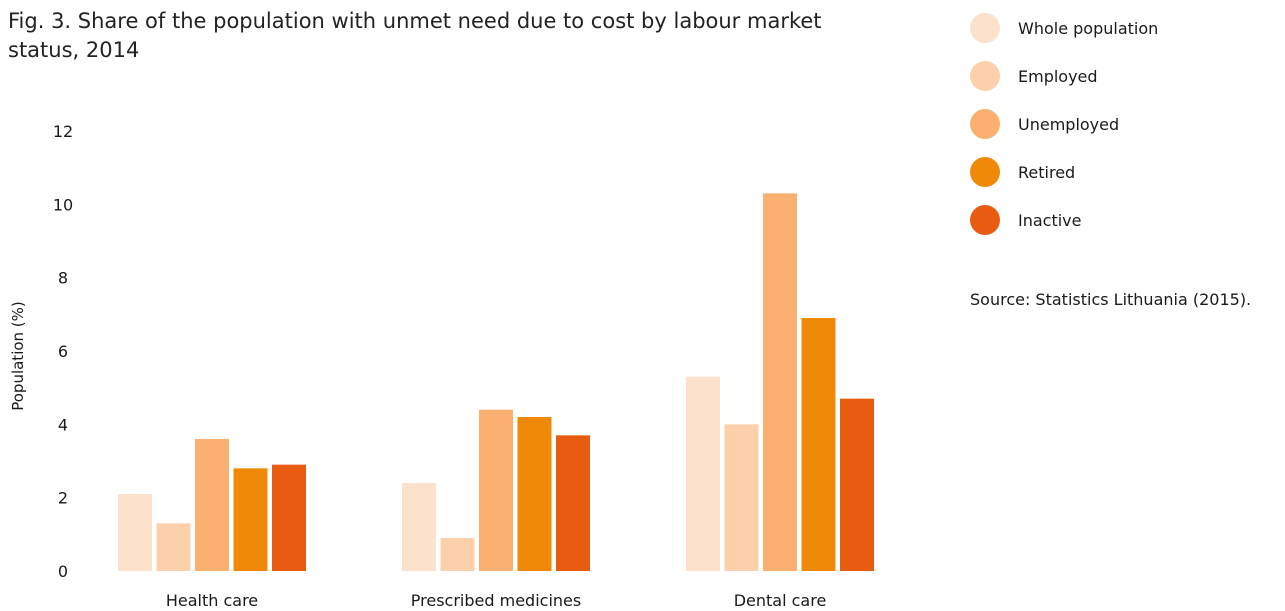 This screenshot has height=611, width=1285. I want to click on legend-item: Unemployed, so click(1064, 124).